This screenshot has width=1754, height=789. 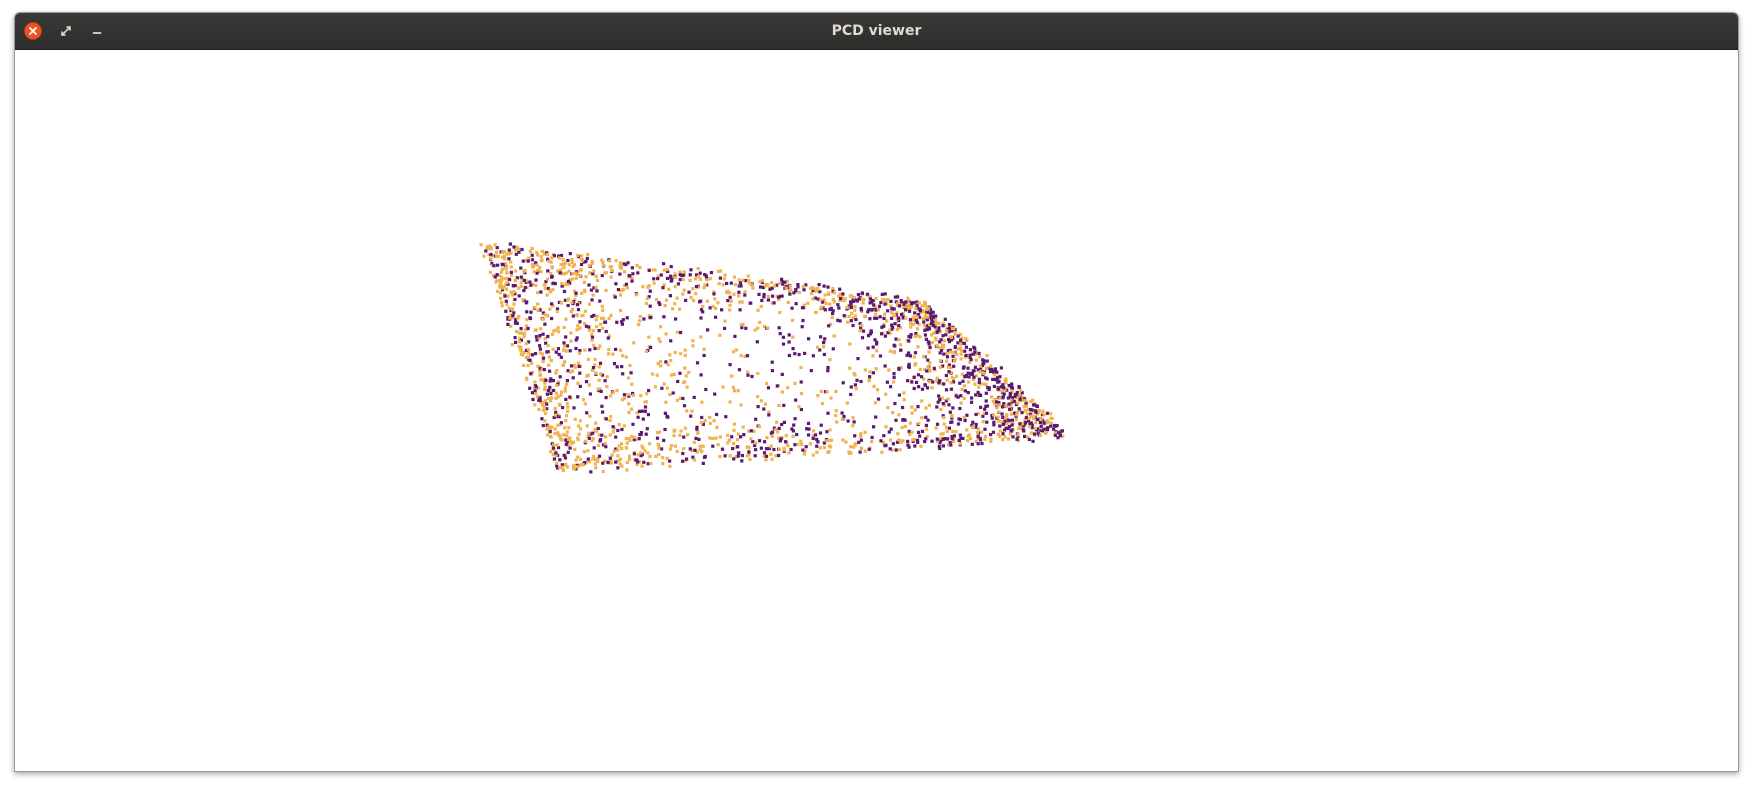 What do you see at coordinates (66, 31) in the screenshot?
I see `maximize-button` at bounding box center [66, 31].